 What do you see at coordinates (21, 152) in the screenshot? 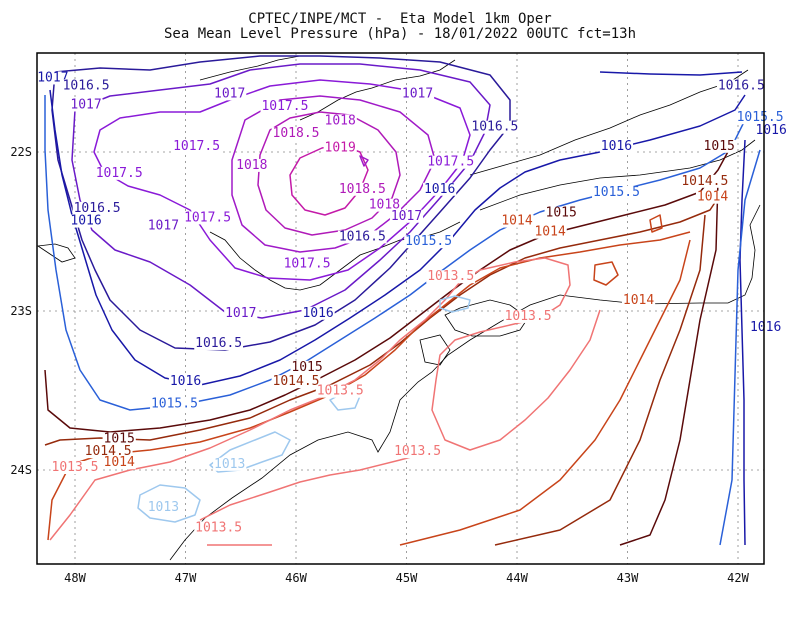
I see `y-tick-label: 22S` at bounding box center [21, 152].